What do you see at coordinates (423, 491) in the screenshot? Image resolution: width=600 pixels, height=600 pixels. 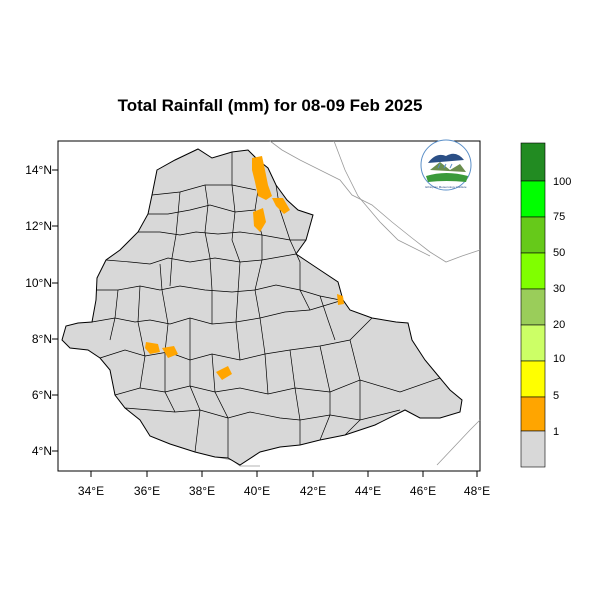 I see `lon-tick-label: 46°E` at bounding box center [423, 491].